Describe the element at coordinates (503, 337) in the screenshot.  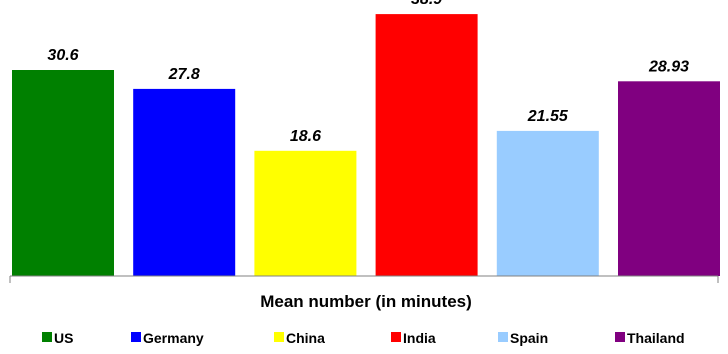
I see `legend-swatch-spain` at that location.